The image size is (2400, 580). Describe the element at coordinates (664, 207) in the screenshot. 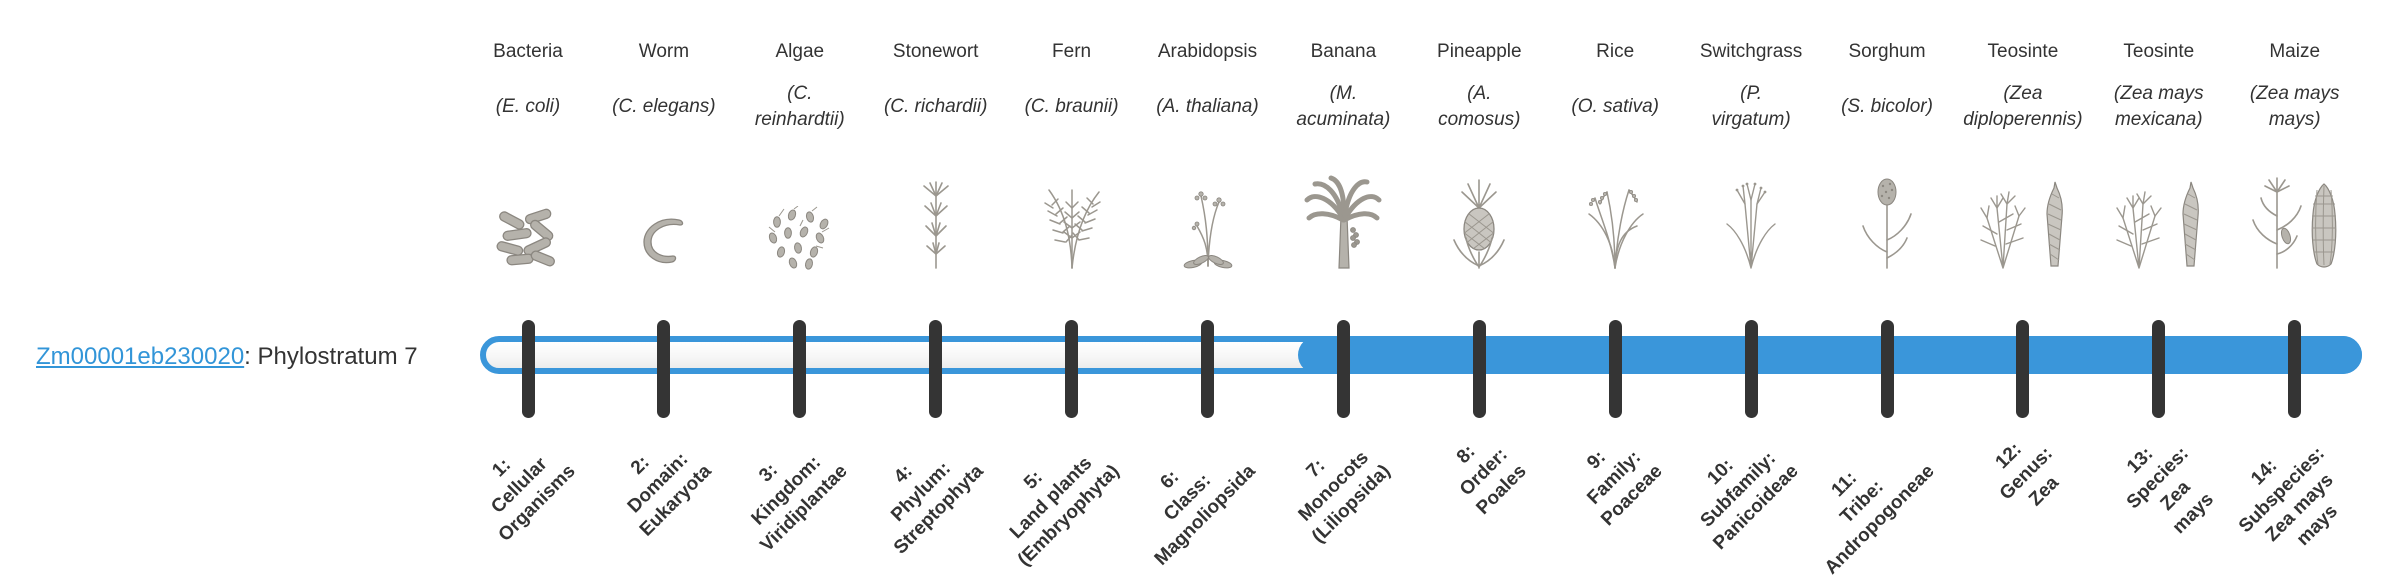

I see `worm-icon` at that location.